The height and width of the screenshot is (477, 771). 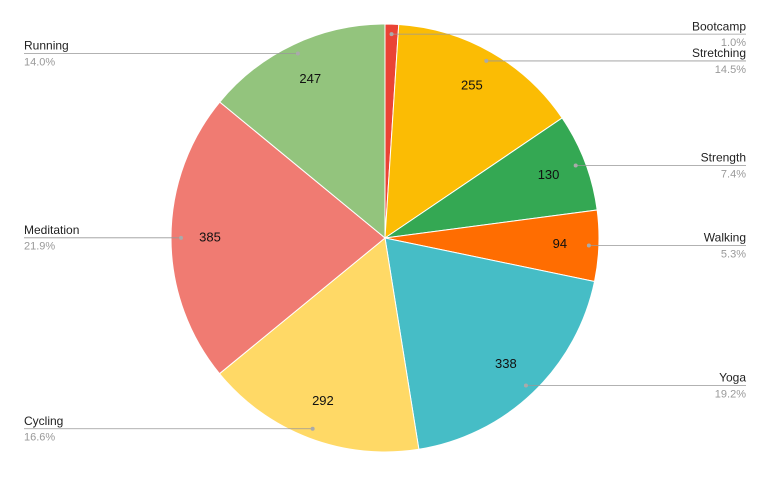 What do you see at coordinates (51, 230) in the screenshot?
I see `legend-label: Meditation` at bounding box center [51, 230].